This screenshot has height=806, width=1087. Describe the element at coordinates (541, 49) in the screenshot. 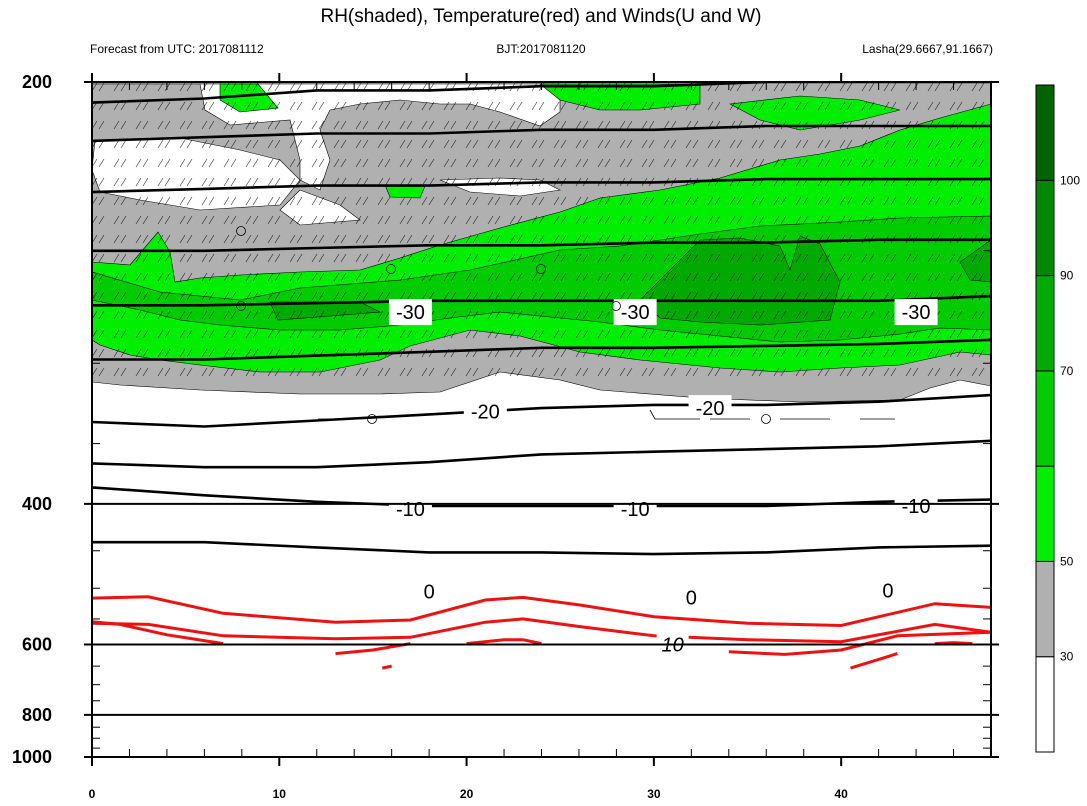

I see `subtitle-bjt: BJT:2017081120` at that location.